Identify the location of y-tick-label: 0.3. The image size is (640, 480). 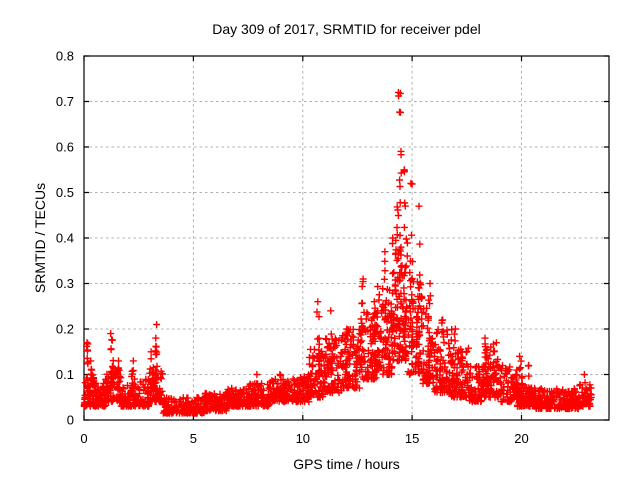
(65, 283).